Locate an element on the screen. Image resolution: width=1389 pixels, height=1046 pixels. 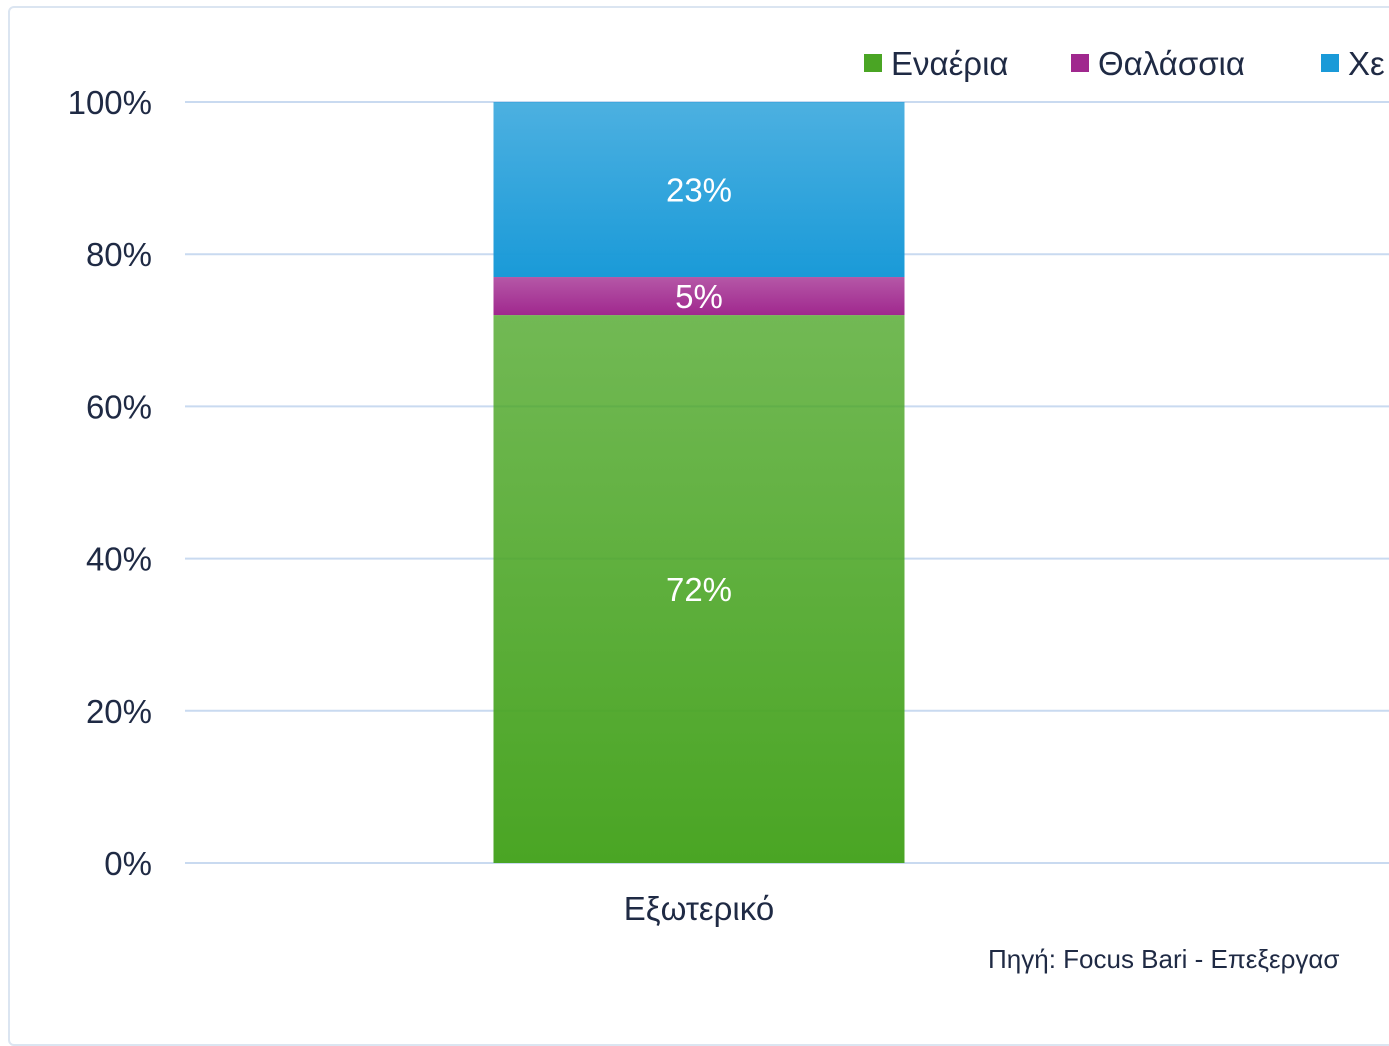
data-label: 5% is located at coordinates (699, 296).